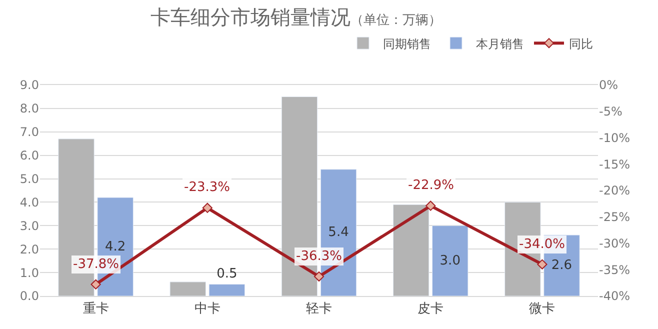  Describe the element at coordinates (207, 309) in the screenshot. I see `x-tick-label: 中卡` at that location.